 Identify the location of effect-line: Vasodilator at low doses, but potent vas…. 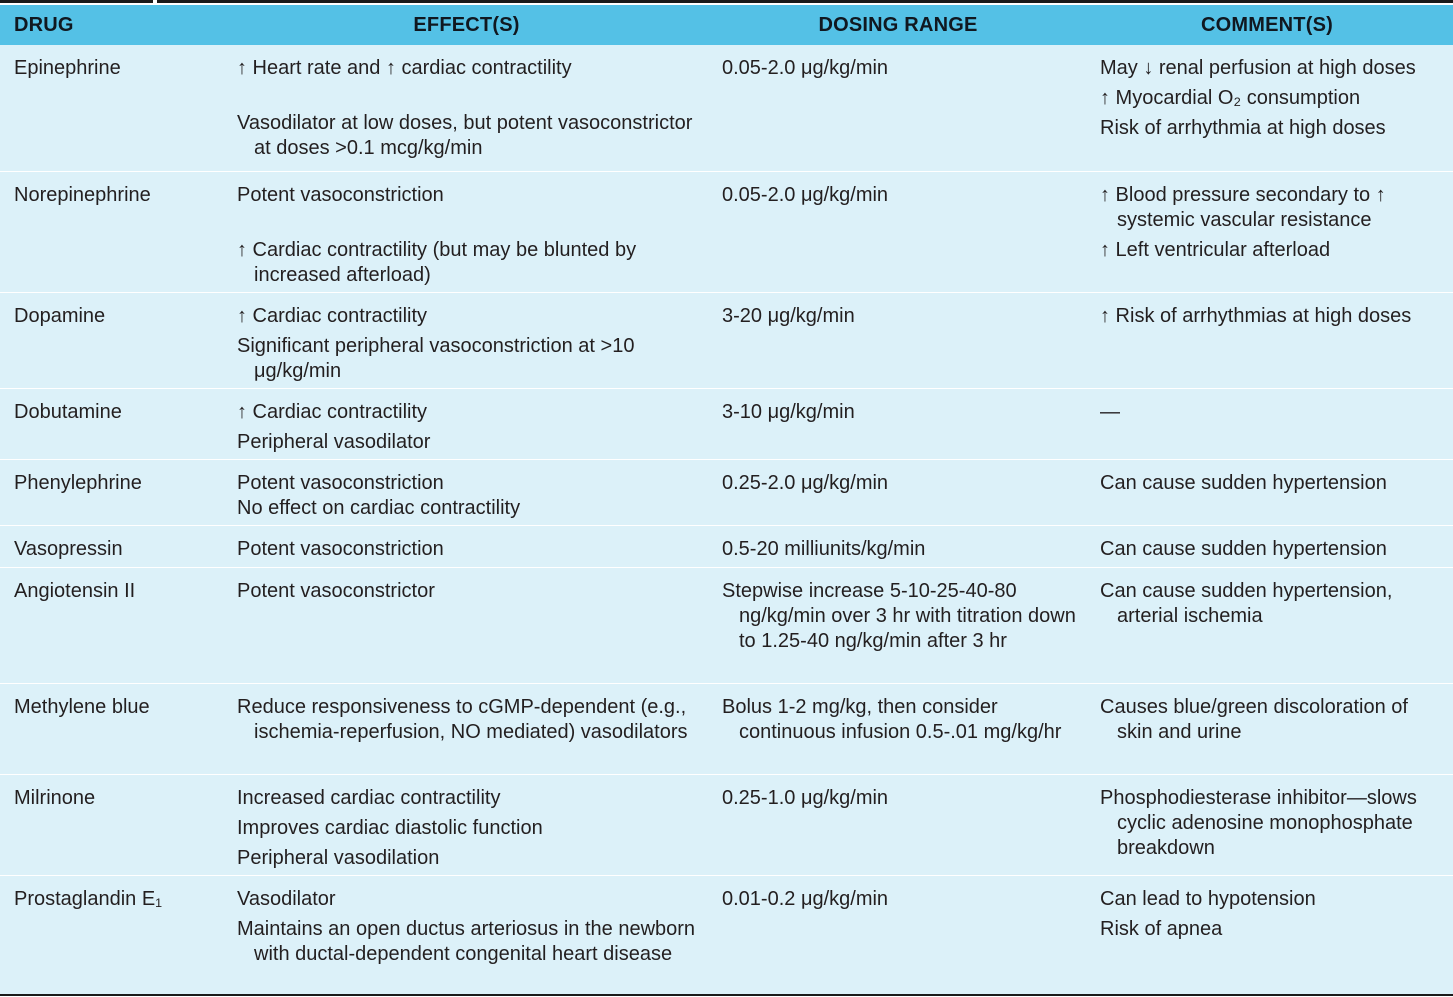
(465, 135).